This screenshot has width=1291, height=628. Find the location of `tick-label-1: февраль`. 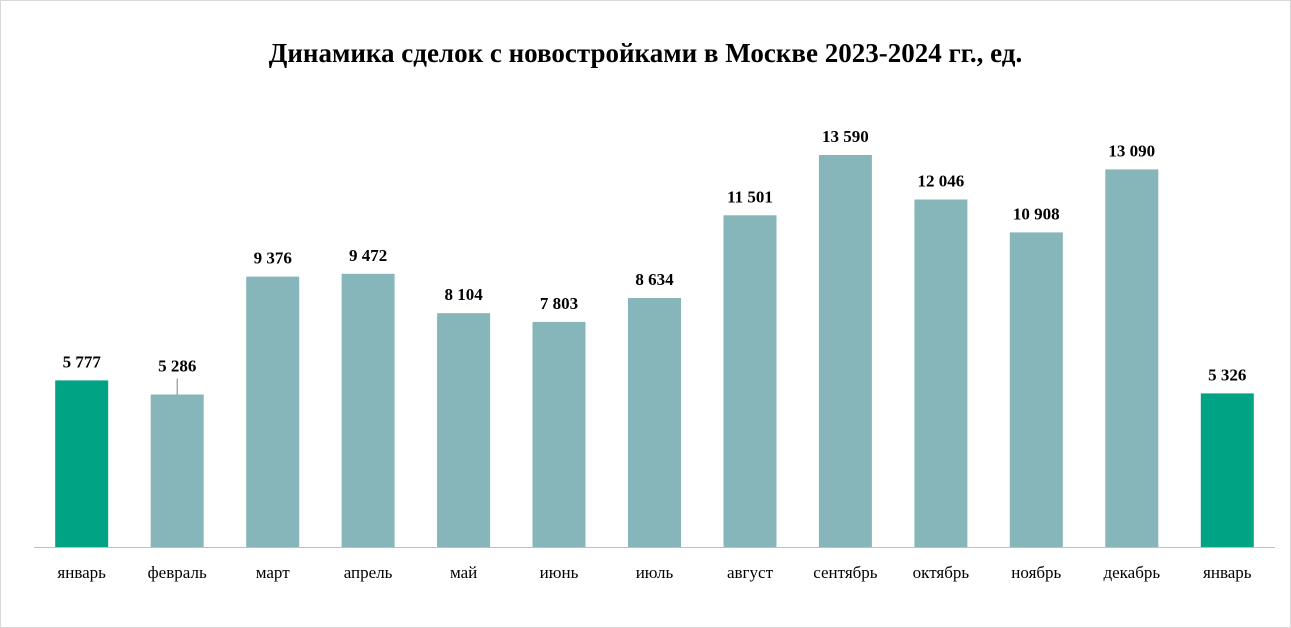

tick-label-1: февраль is located at coordinates (177, 572).